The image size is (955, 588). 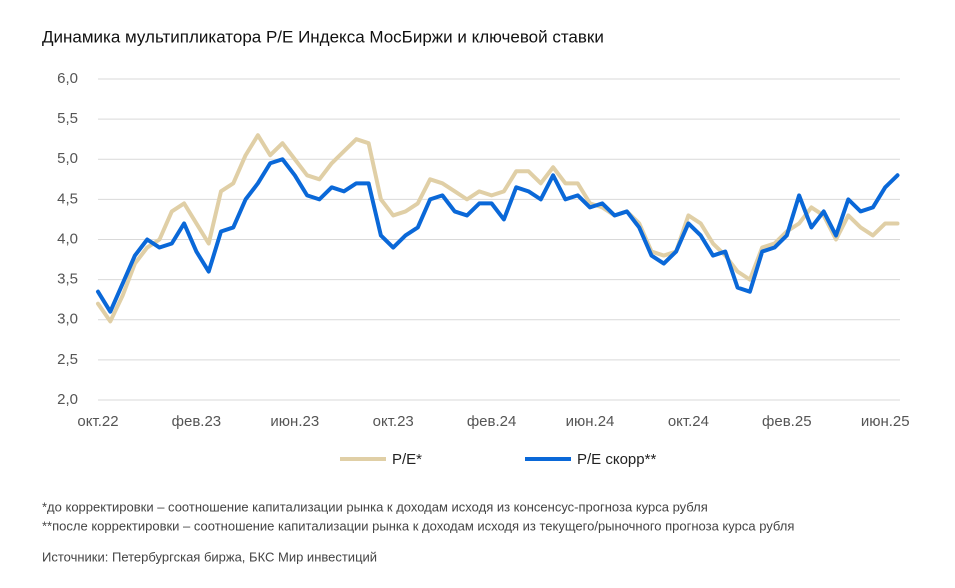 I want to click on x-tick-label: окт.22, so click(x=97, y=421).